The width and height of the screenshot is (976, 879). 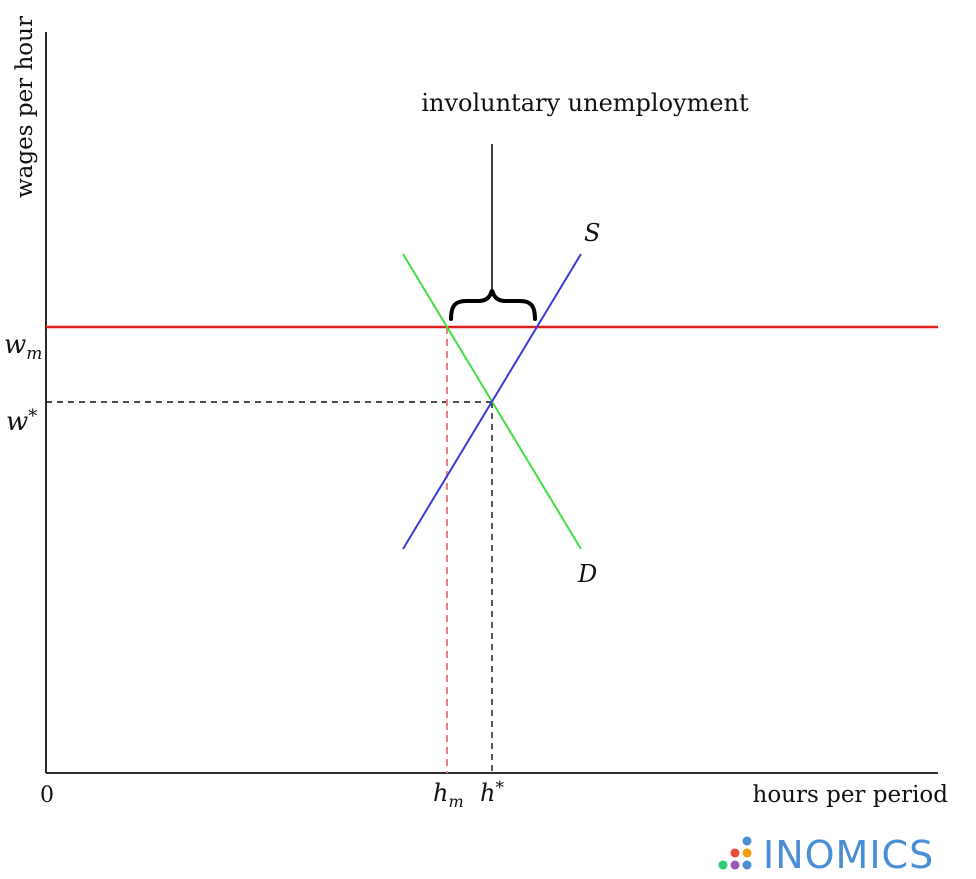 I want to click on supply-curve, so click(x=492, y=401).